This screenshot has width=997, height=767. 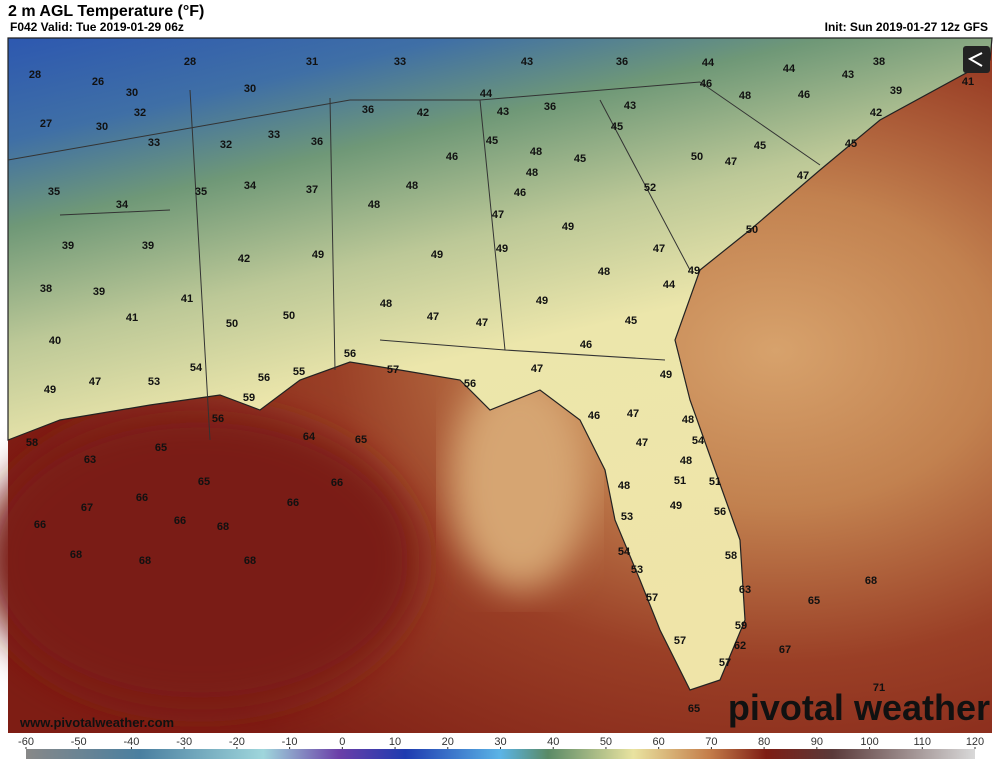 What do you see at coordinates (342, 742) in the screenshot?
I see `colorbar-tick-label: 0` at bounding box center [342, 742].